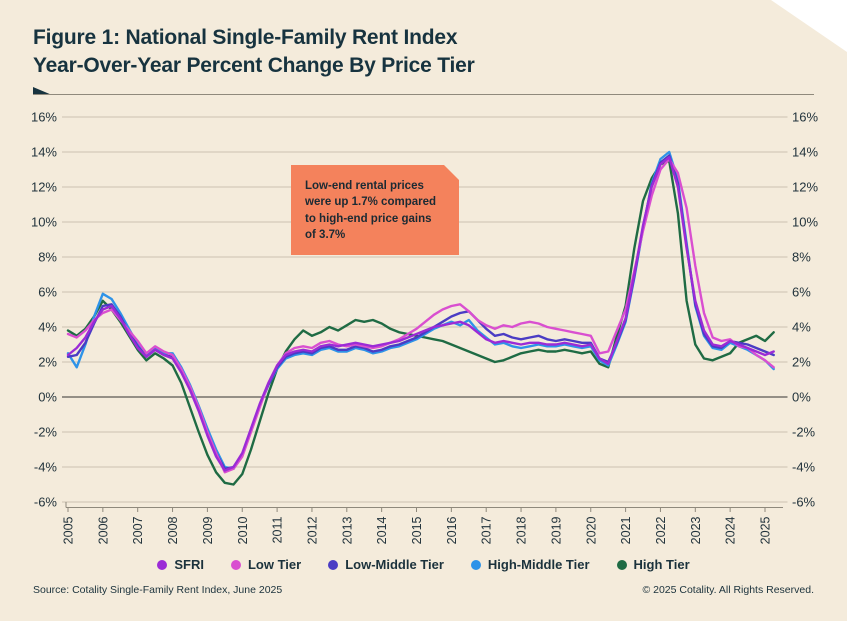 This screenshot has height=621, width=847. I want to click on copyright-note: © 2025 Cotality. All Rights Reserved., so click(728, 590).